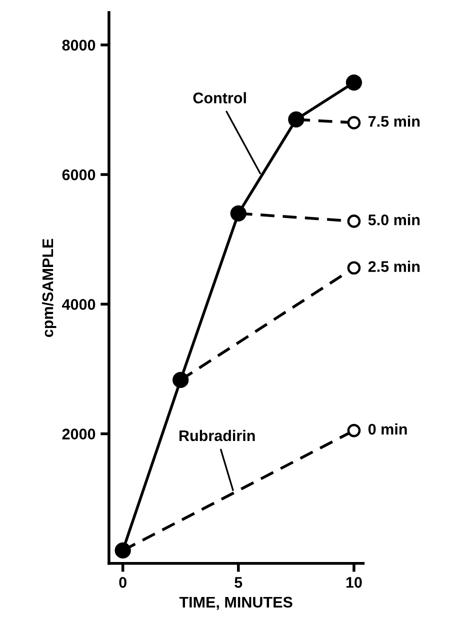  What do you see at coordinates (79, 304) in the screenshot?
I see `y-tick-label: 4000` at bounding box center [79, 304].